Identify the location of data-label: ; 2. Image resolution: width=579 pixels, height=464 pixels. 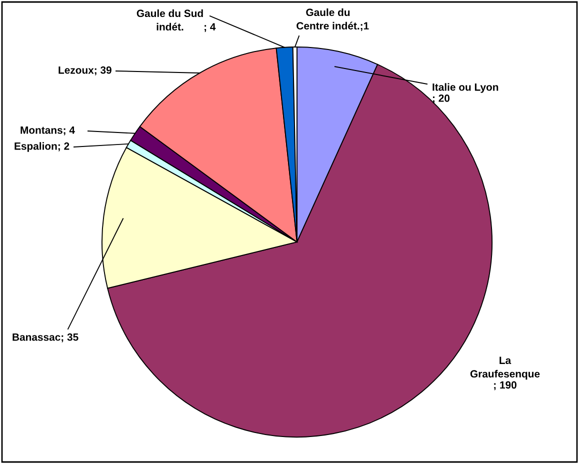
(64, 147).